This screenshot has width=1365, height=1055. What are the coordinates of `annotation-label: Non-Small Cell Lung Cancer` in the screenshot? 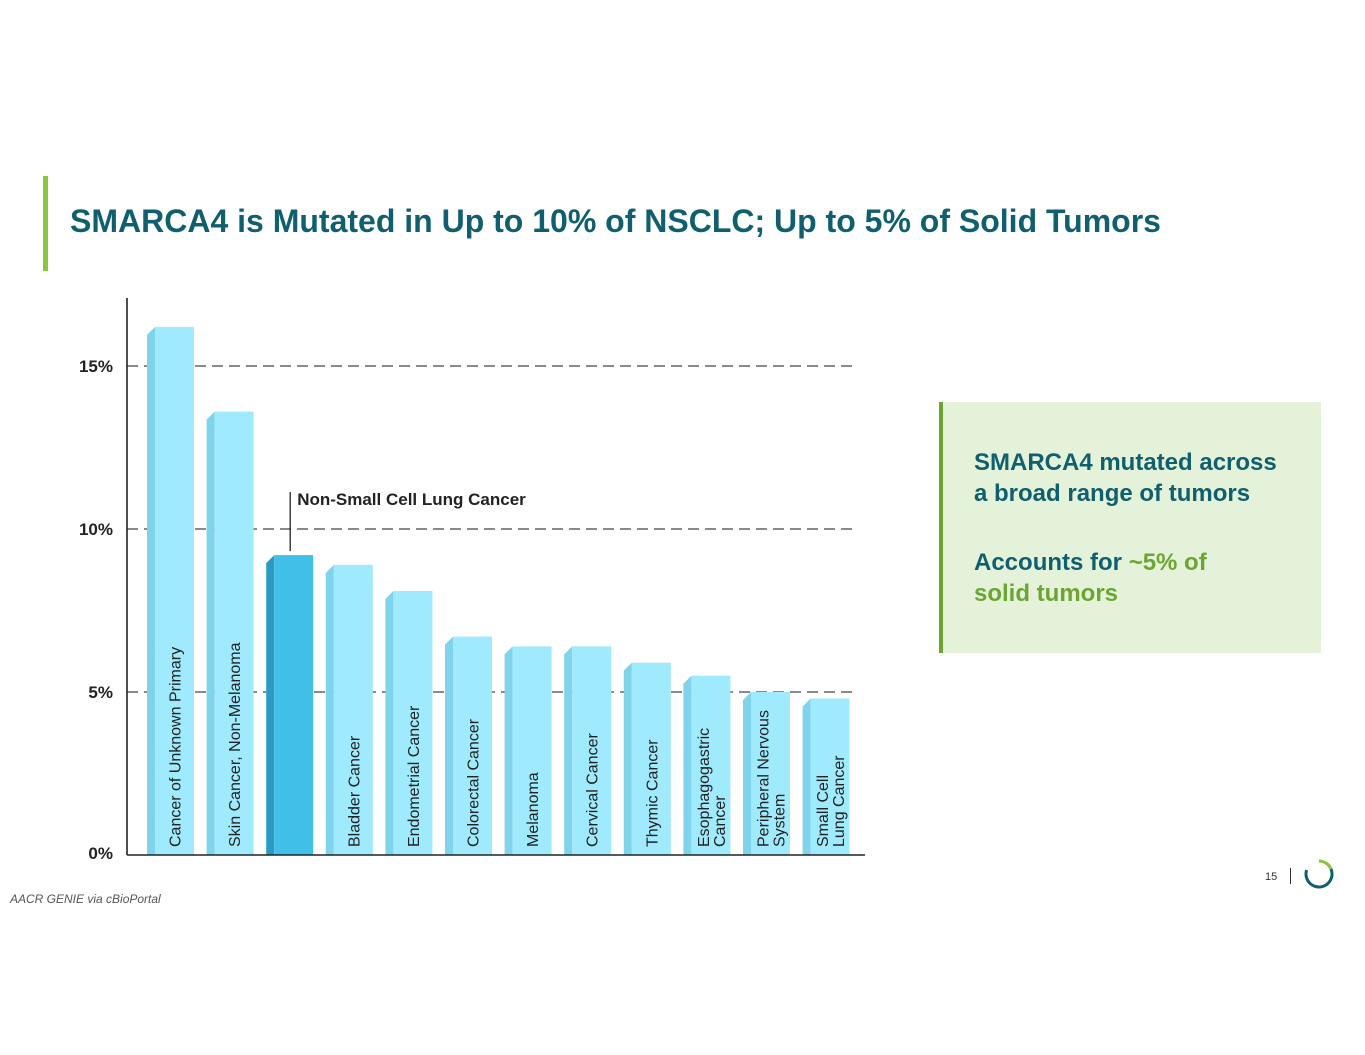 It's located at (411, 499).